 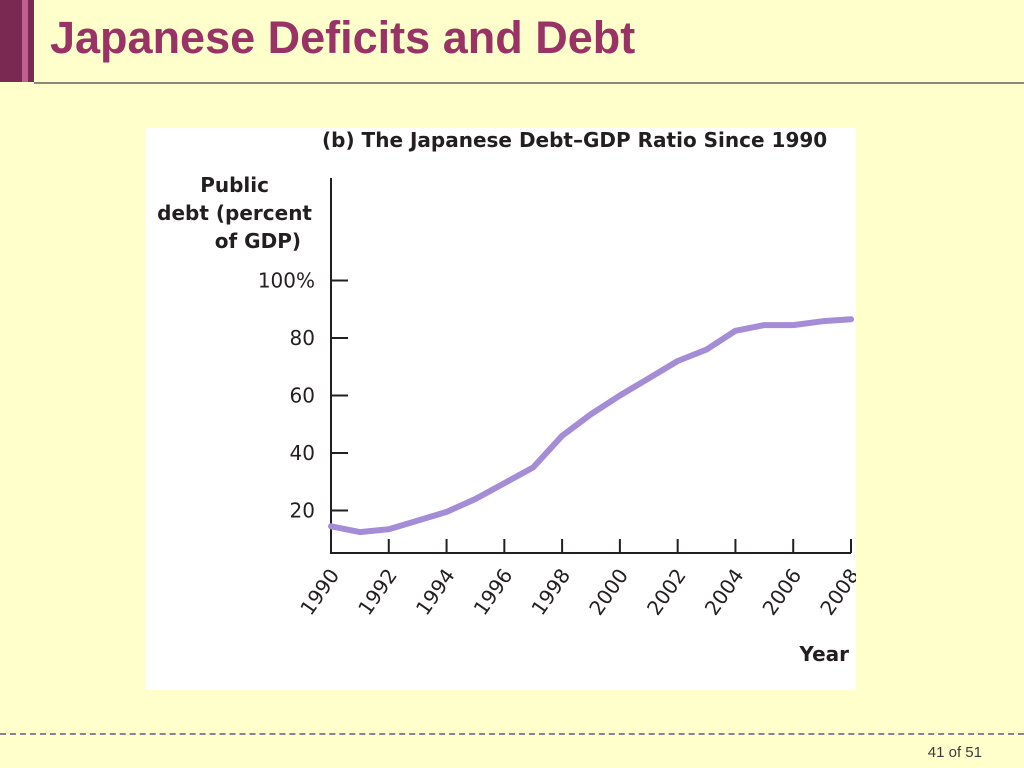 I want to click on x-tick-label: 1990, so click(x=319, y=591).